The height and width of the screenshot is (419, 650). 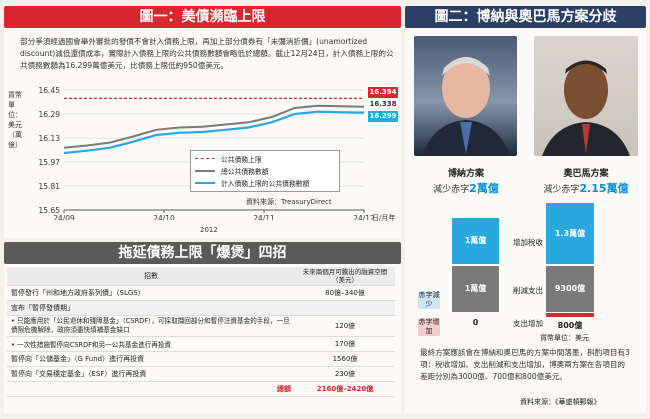 I want to click on table-row: • 一次性措施暫停向CSRDF和另一公共基金進行再投資 170億, so click(x=201, y=344).